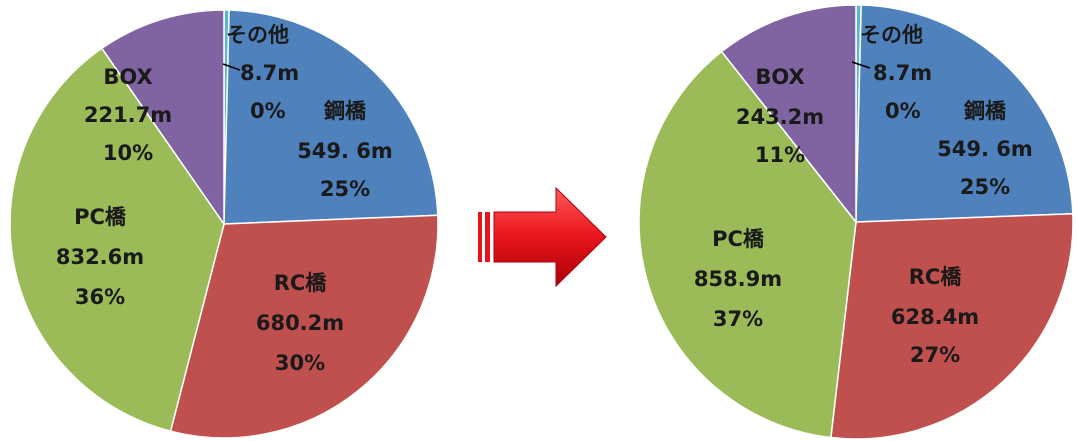 This screenshot has width=1077, height=441. What do you see at coordinates (100, 297) in the screenshot?
I see `slice-percent: 36%` at bounding box center [100, 297].